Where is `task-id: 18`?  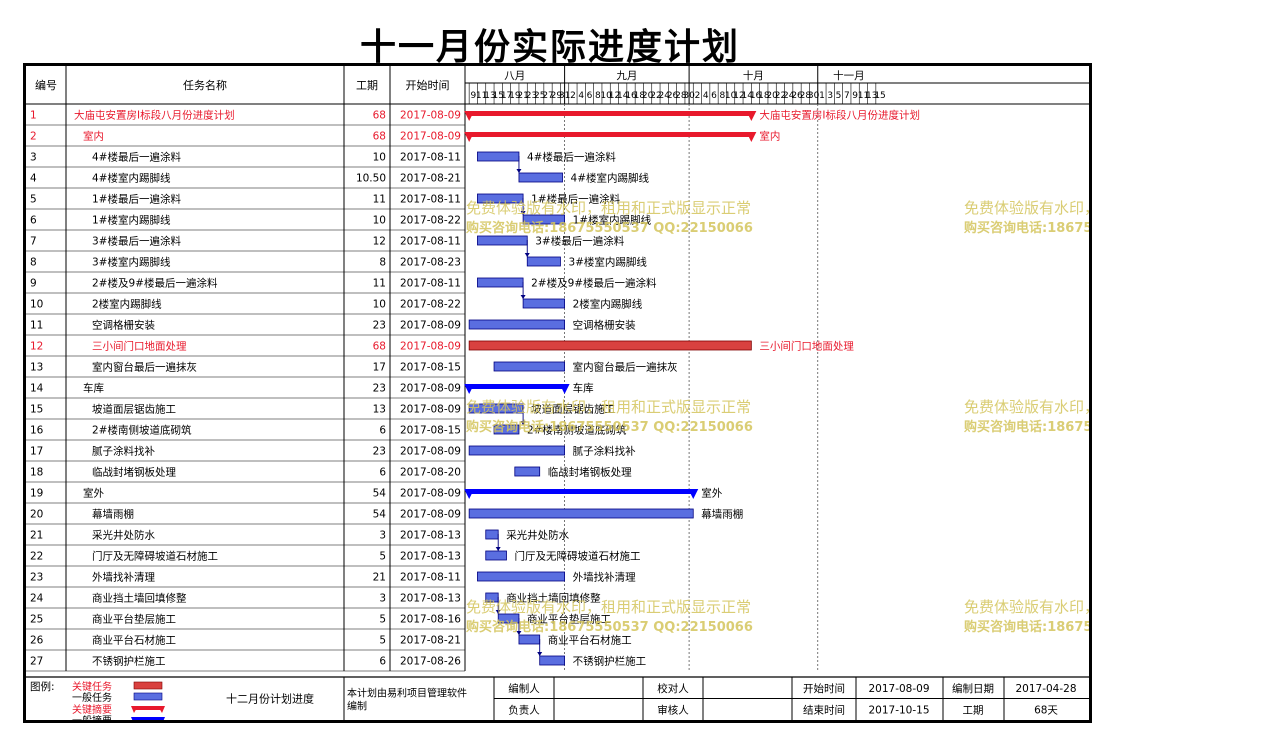 task-id: 18 is located at coordinates (36, 473).